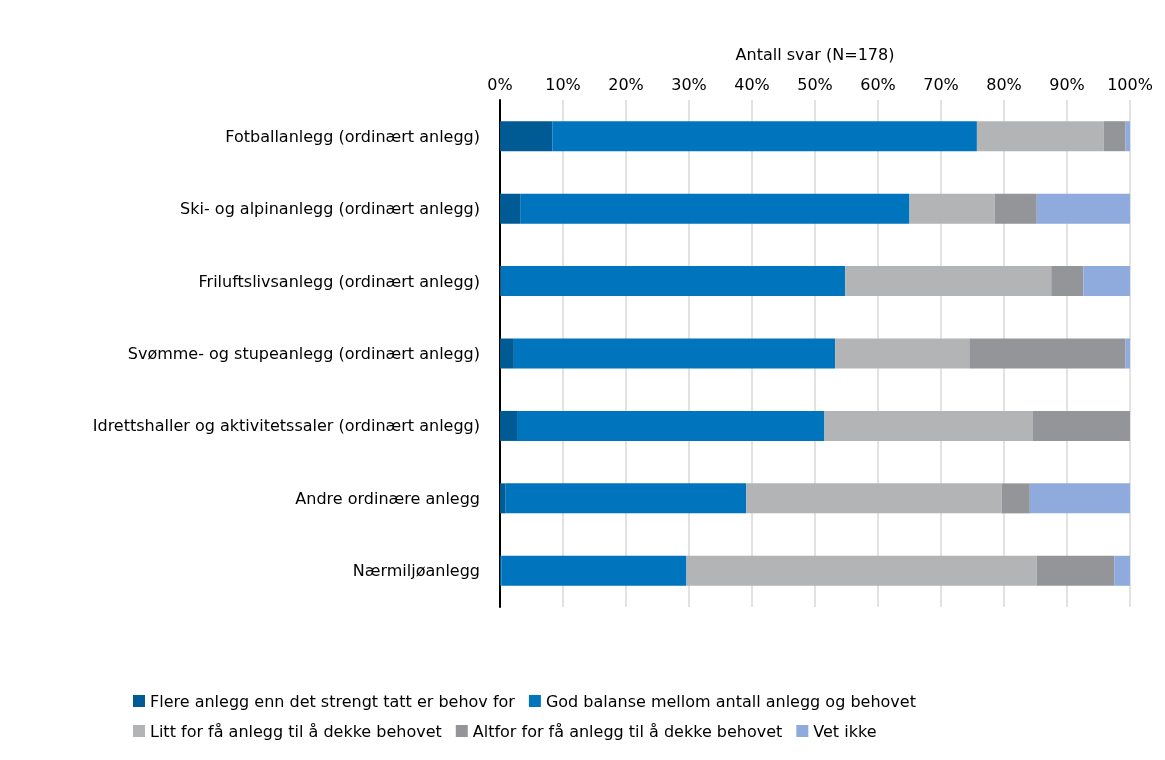  I want to click on y-tick-label: Friluftslivsanlegg (ordinært anlegg), so click(339, 281).